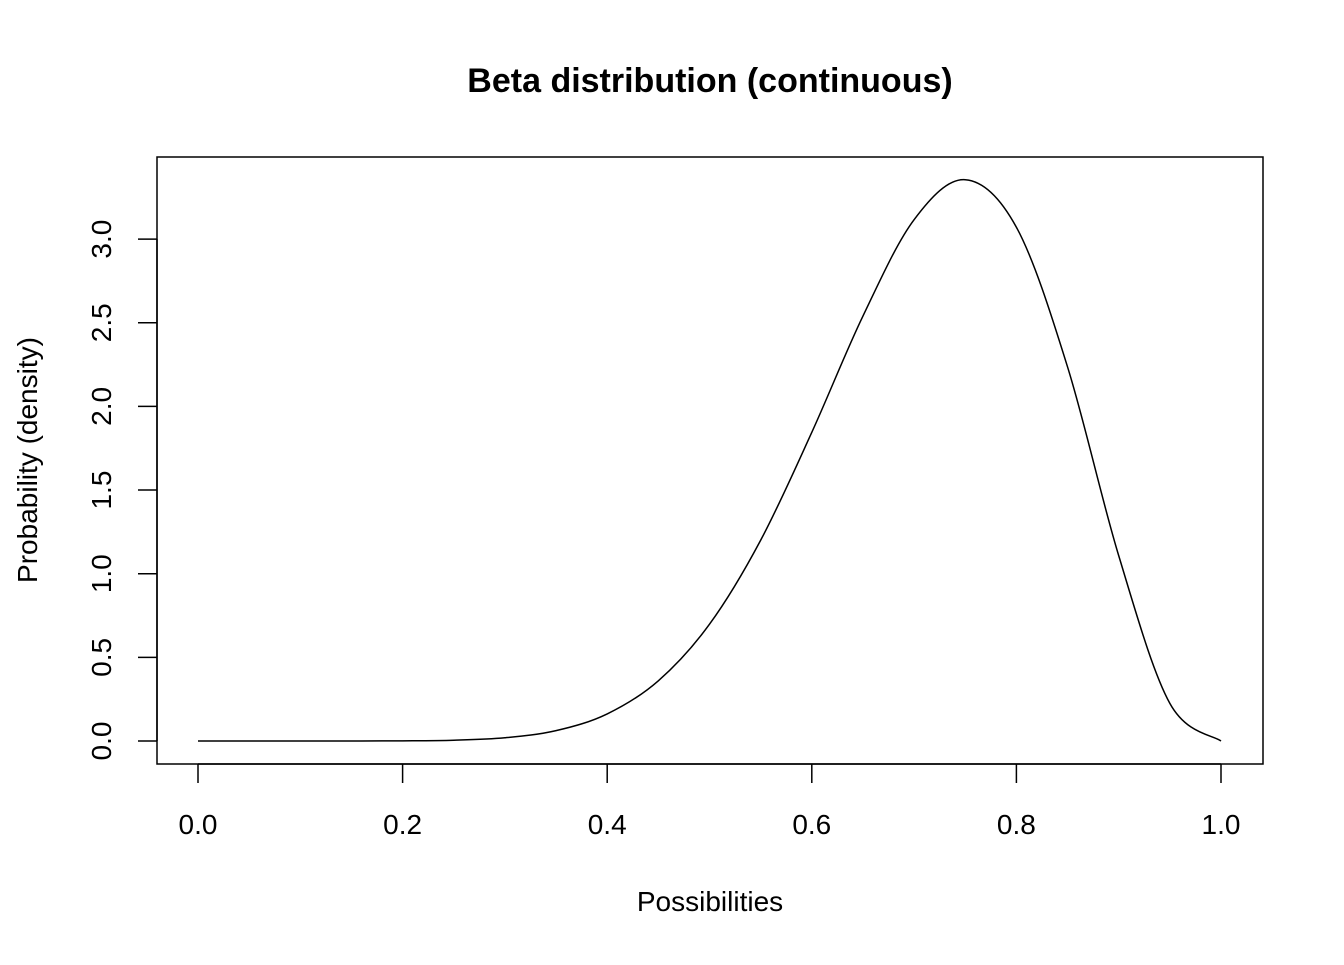 The height and width of the screenshot is (965, 1344). Describe the element at coordinates (811, 824) in the screenshot. I see `x-tick-label: 0.6` at that location.